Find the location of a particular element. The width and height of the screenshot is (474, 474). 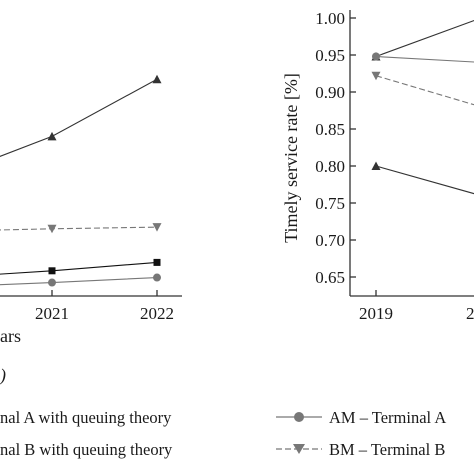

right-y-tick-label-2: 0.95 is located at coordinates (330, 55).